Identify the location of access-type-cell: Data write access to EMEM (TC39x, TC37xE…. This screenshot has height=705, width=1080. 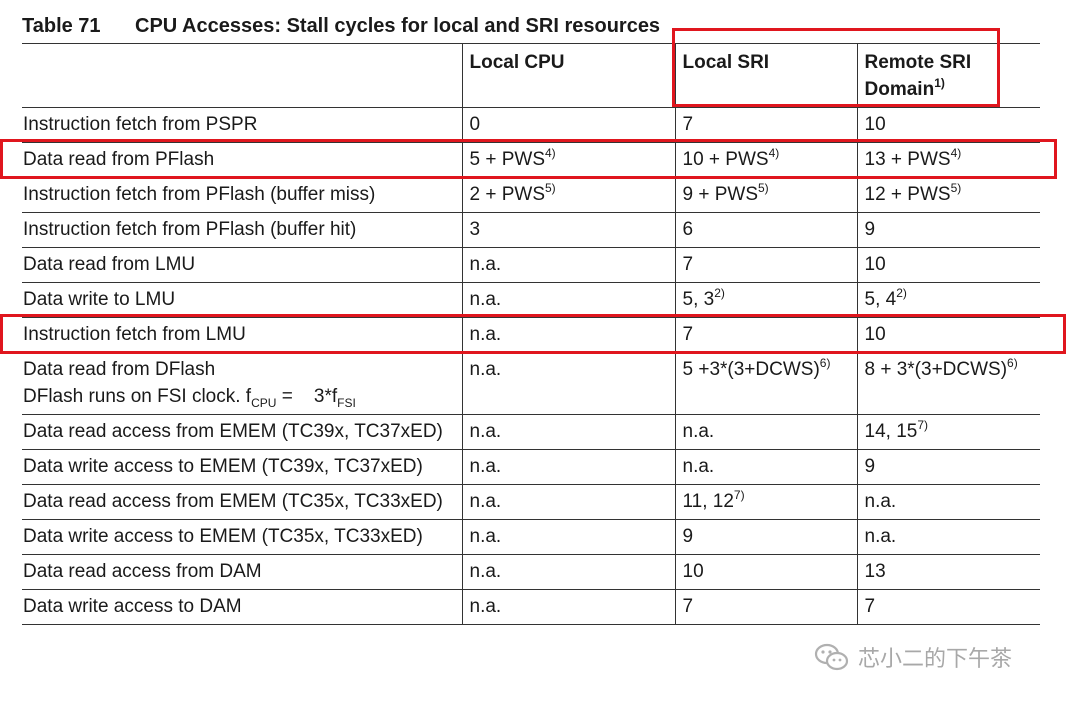
(242, 467).